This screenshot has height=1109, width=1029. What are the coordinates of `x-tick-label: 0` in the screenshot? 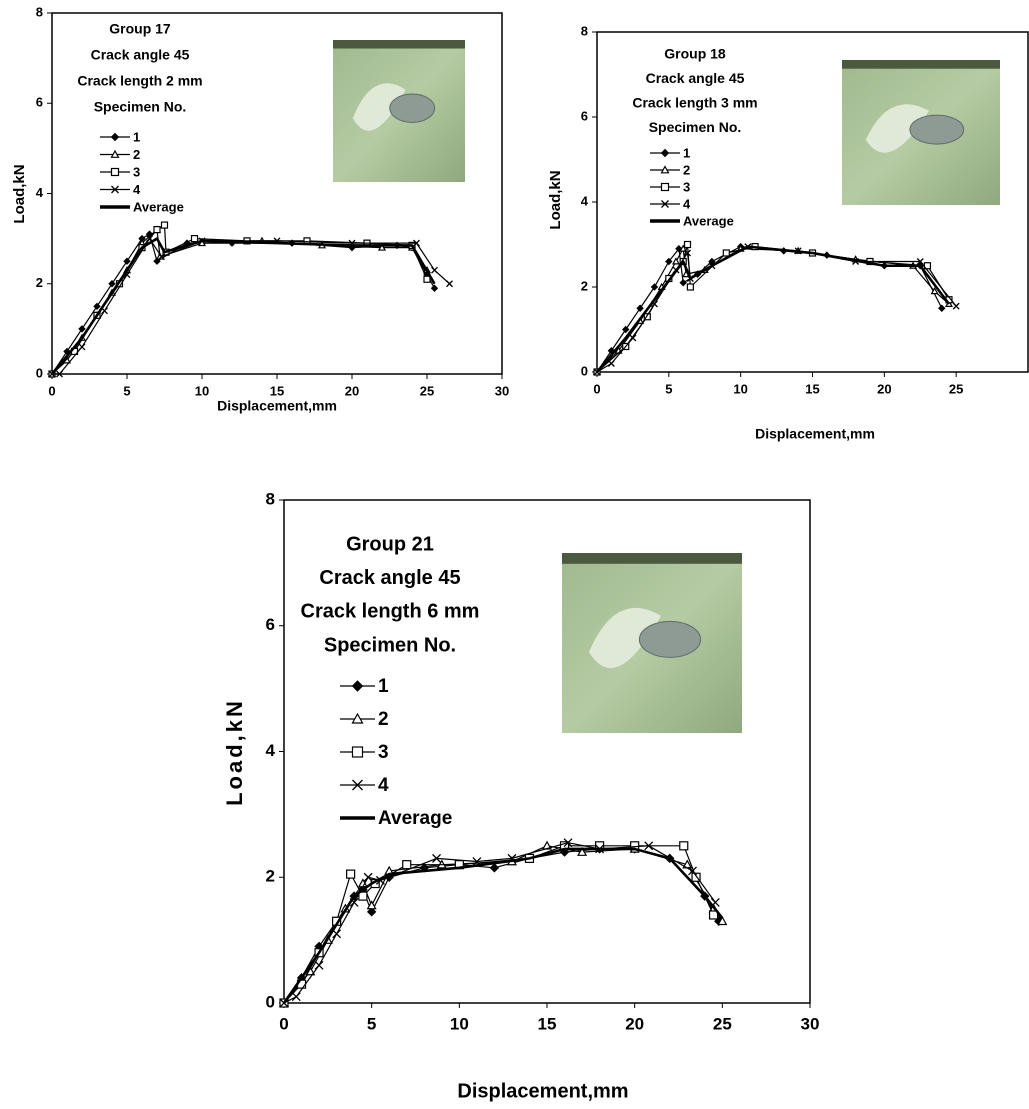 It's located at (51, 390).